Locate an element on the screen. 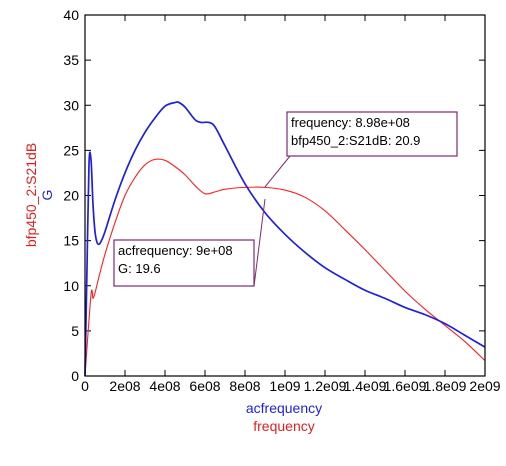 The height and width of the screenshot is (466, 506). annotation-top-leader is located at coordinates (277, 171).